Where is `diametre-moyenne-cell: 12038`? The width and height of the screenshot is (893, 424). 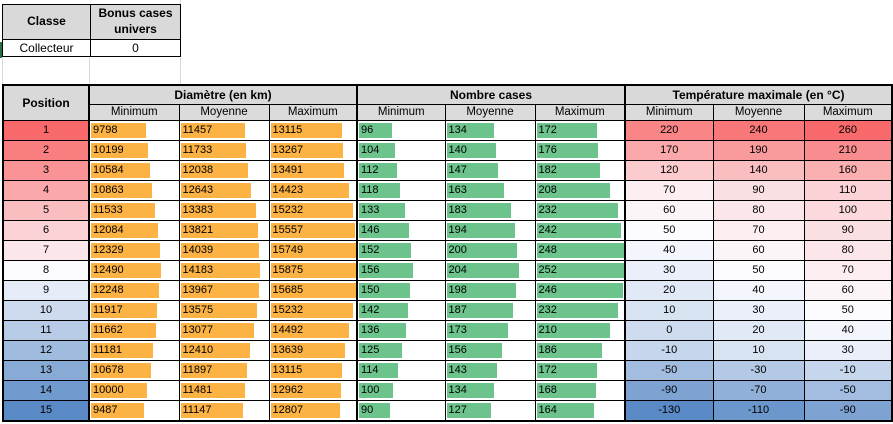 diametre-moyenne-cell: 12038 is located at coordinates (224, 170).